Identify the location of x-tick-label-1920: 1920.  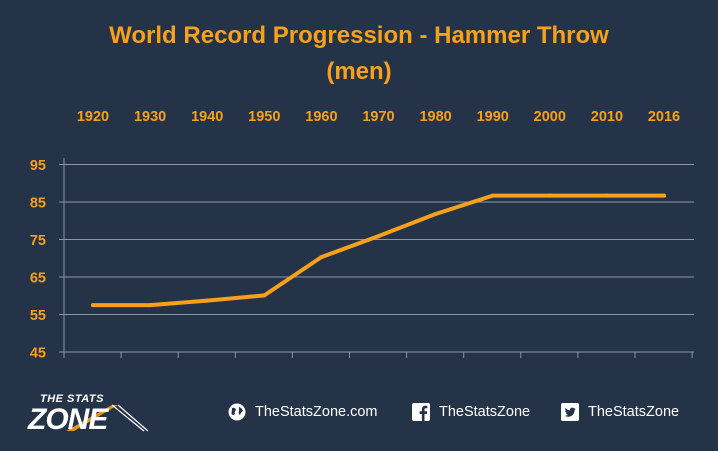
(93, 117).